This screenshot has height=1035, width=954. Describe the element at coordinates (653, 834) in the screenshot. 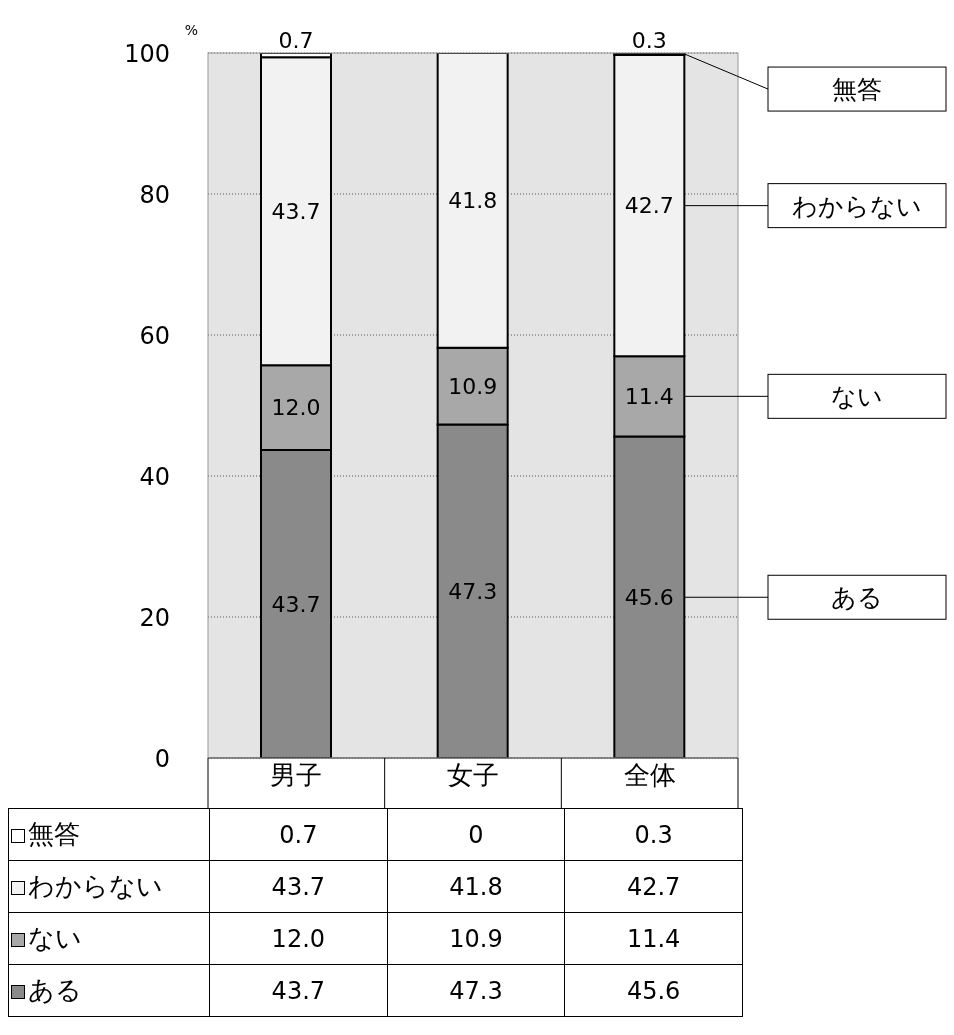

I see `data-label: 0.3` at that location.